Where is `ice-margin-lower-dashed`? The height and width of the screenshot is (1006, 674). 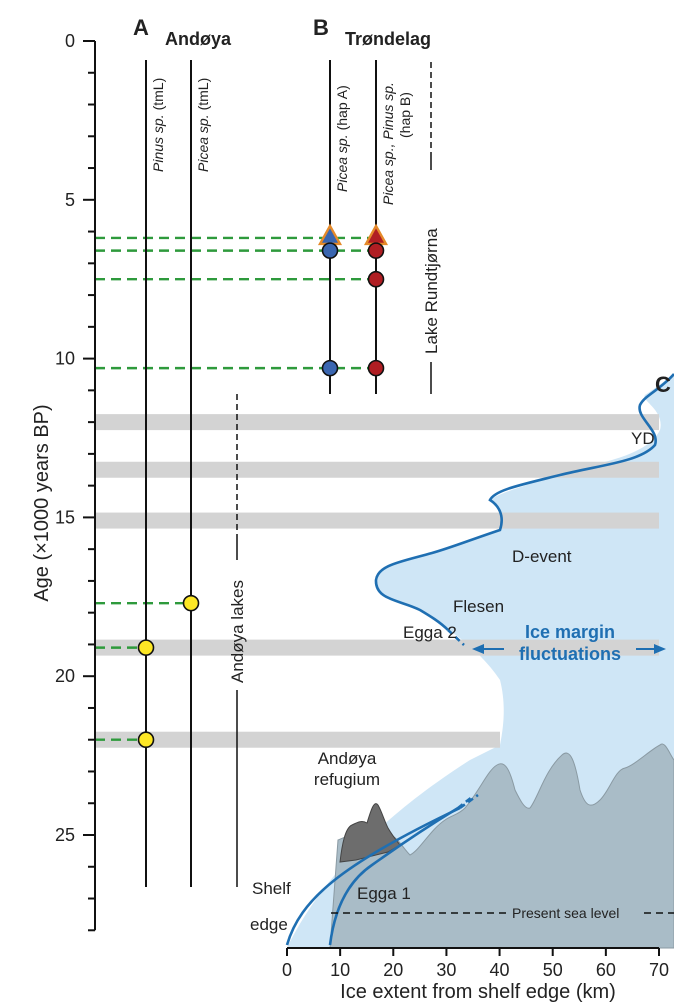
ice-margin-lower-dashed is located at coordinates (469, 801).